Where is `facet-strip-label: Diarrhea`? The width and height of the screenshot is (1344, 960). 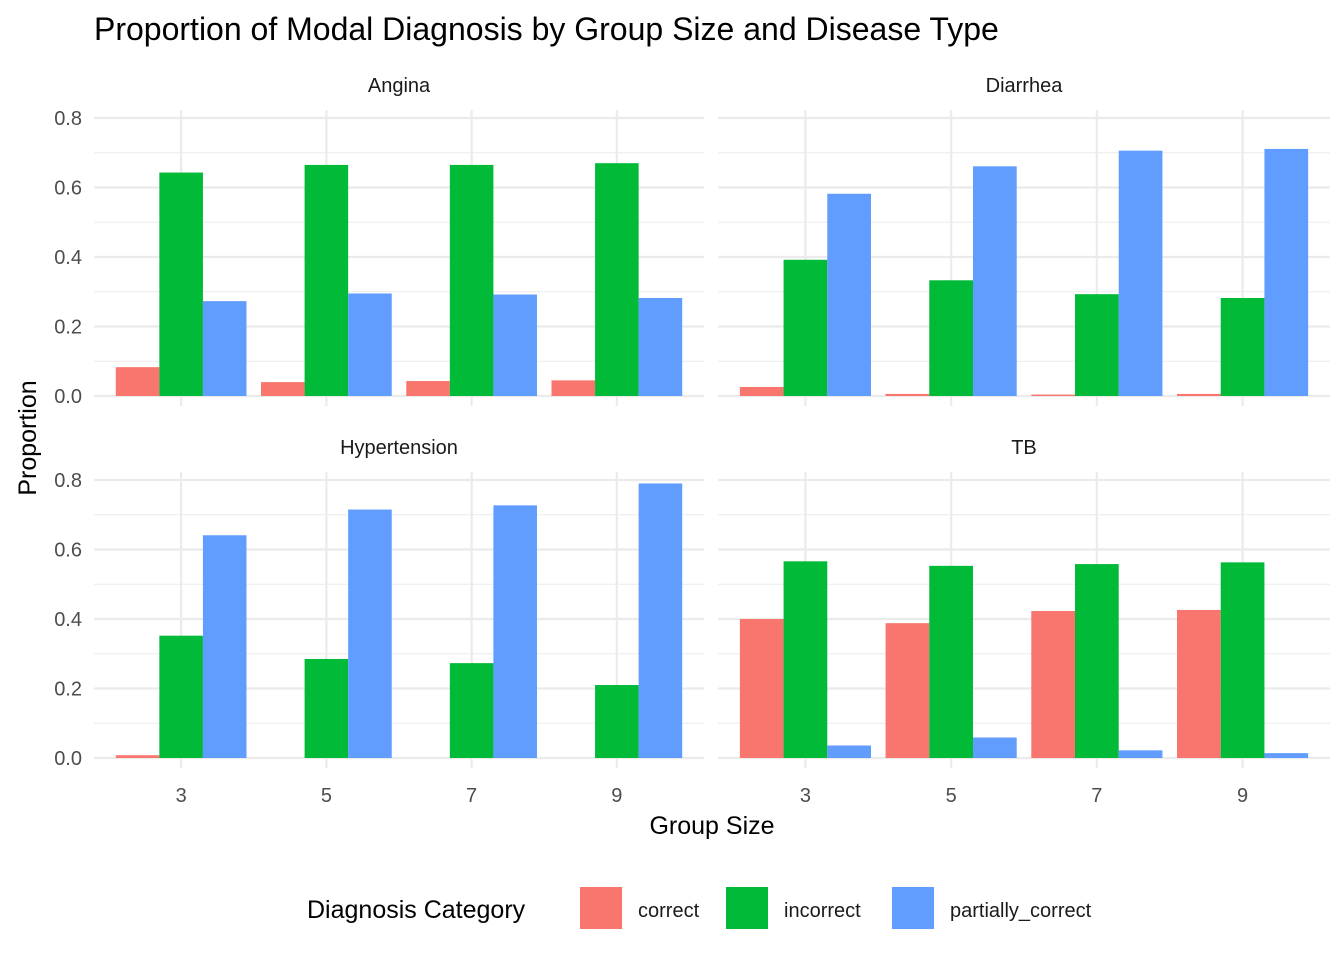
facet-strip-label: Diarrhea is located at coordinates (1025, 86).